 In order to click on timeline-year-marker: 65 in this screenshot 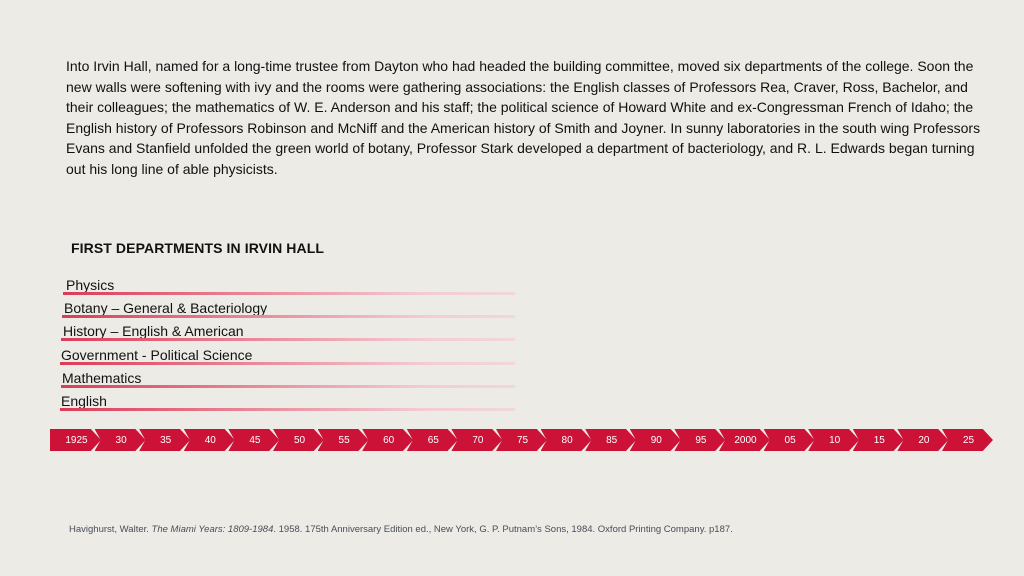, I will do `click(432, 440)`.